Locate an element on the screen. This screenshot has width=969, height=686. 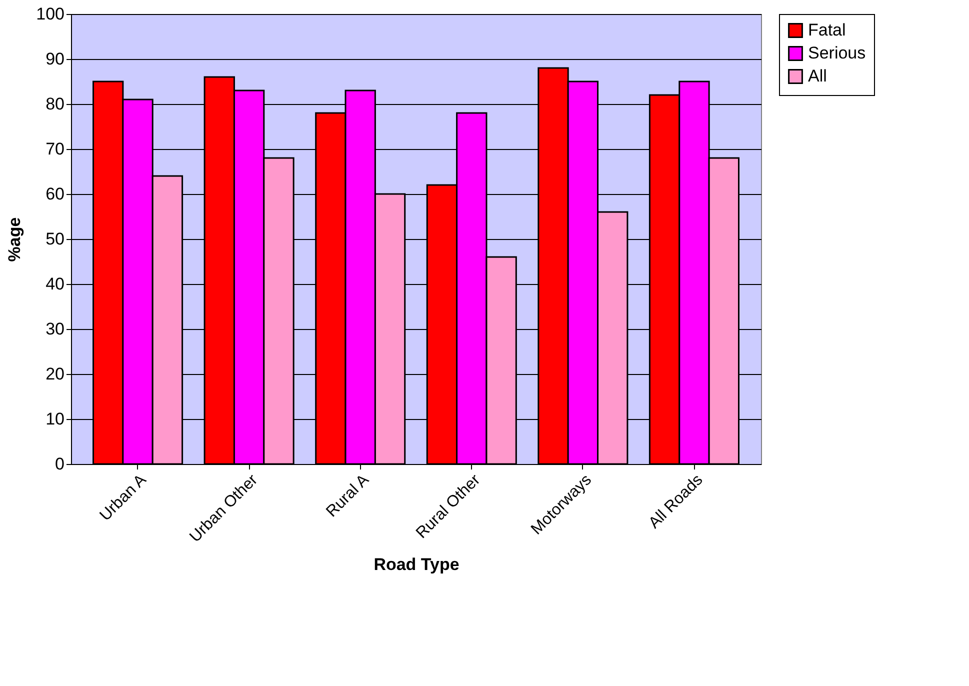
y-tick-label: 20 is located at coordinates (55, 374).